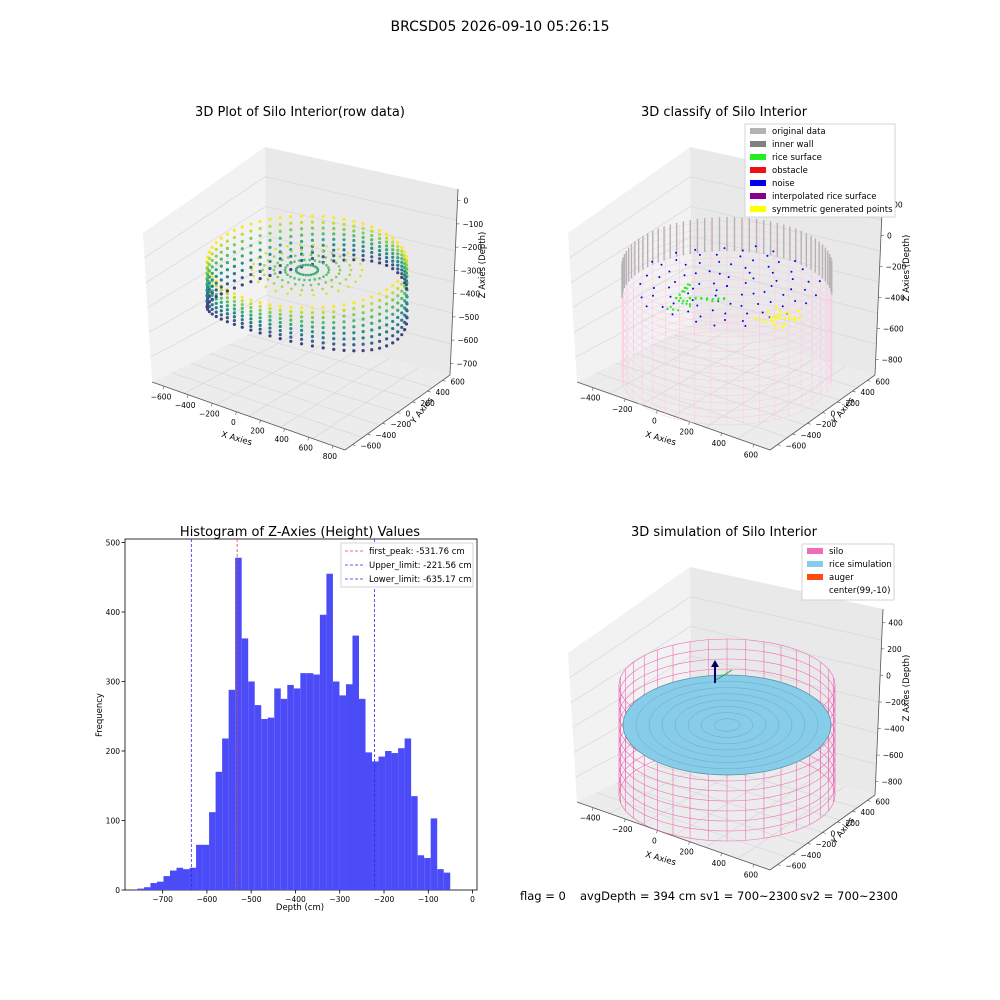 Image resolution: width=1000 pixels, height=1000 pixels. I want to click on x-tick, so click(592, 809).